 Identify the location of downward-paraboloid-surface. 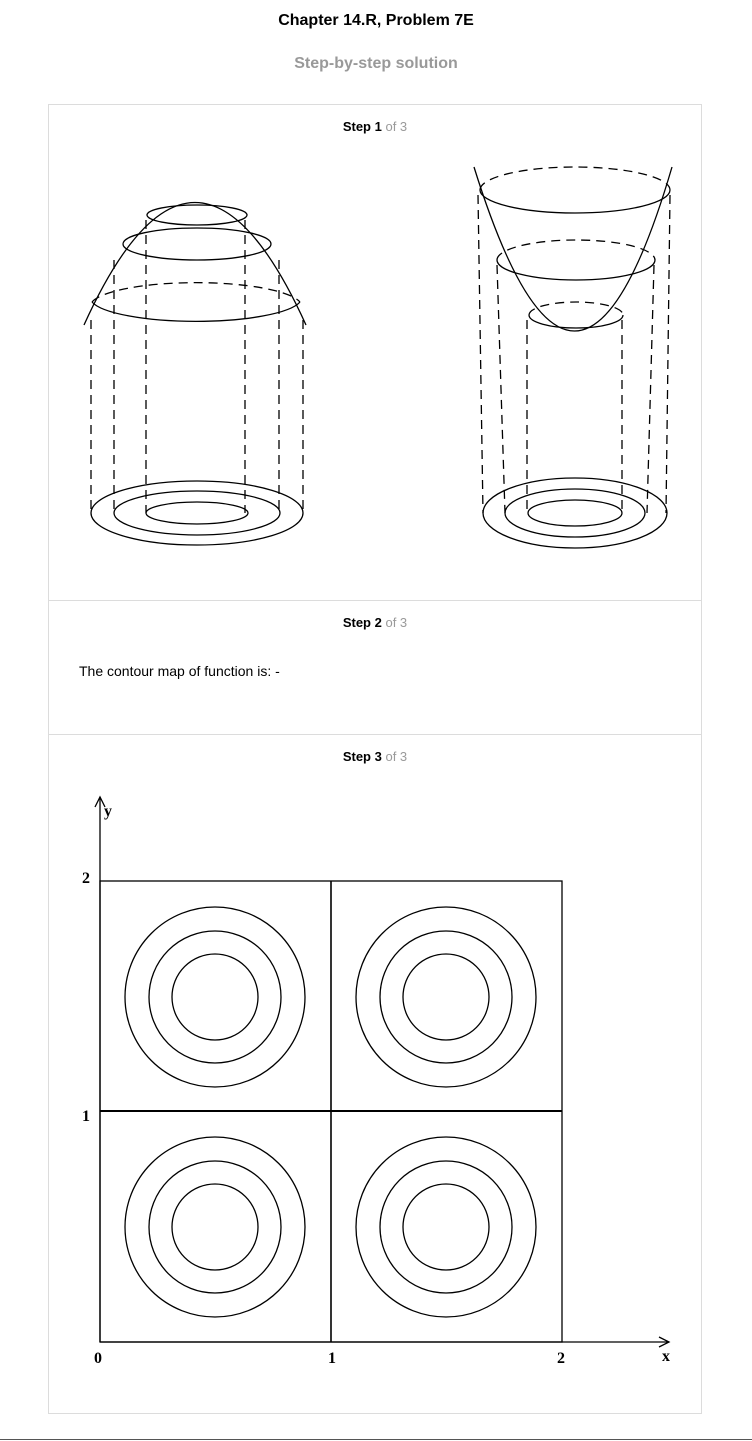
(195, 374).